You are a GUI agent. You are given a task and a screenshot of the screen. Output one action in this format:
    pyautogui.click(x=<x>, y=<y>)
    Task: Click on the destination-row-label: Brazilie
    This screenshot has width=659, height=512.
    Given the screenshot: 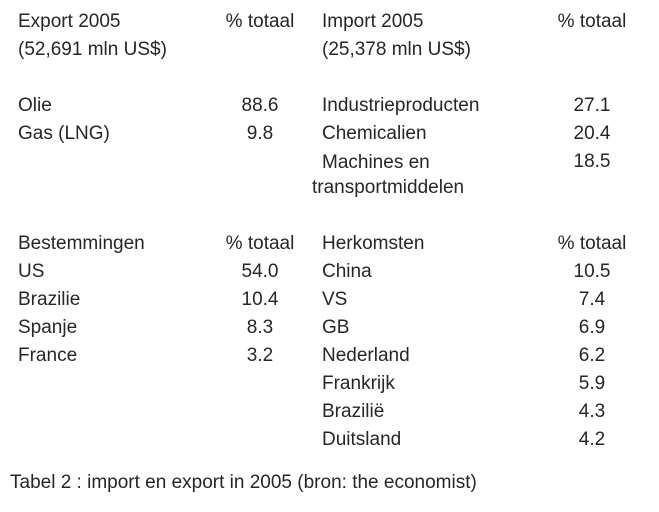 What is the action you would take?
    pyautogui.click(x=49, y=299)
    